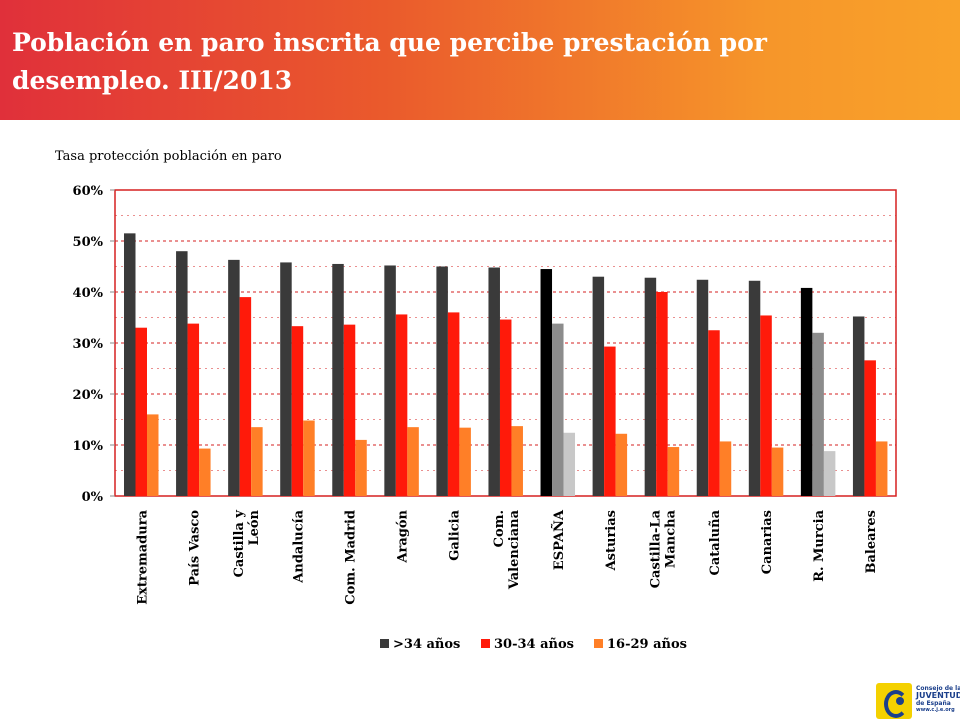  I want to click on x-tick-label: ESPAÑA, so click(559, 539).